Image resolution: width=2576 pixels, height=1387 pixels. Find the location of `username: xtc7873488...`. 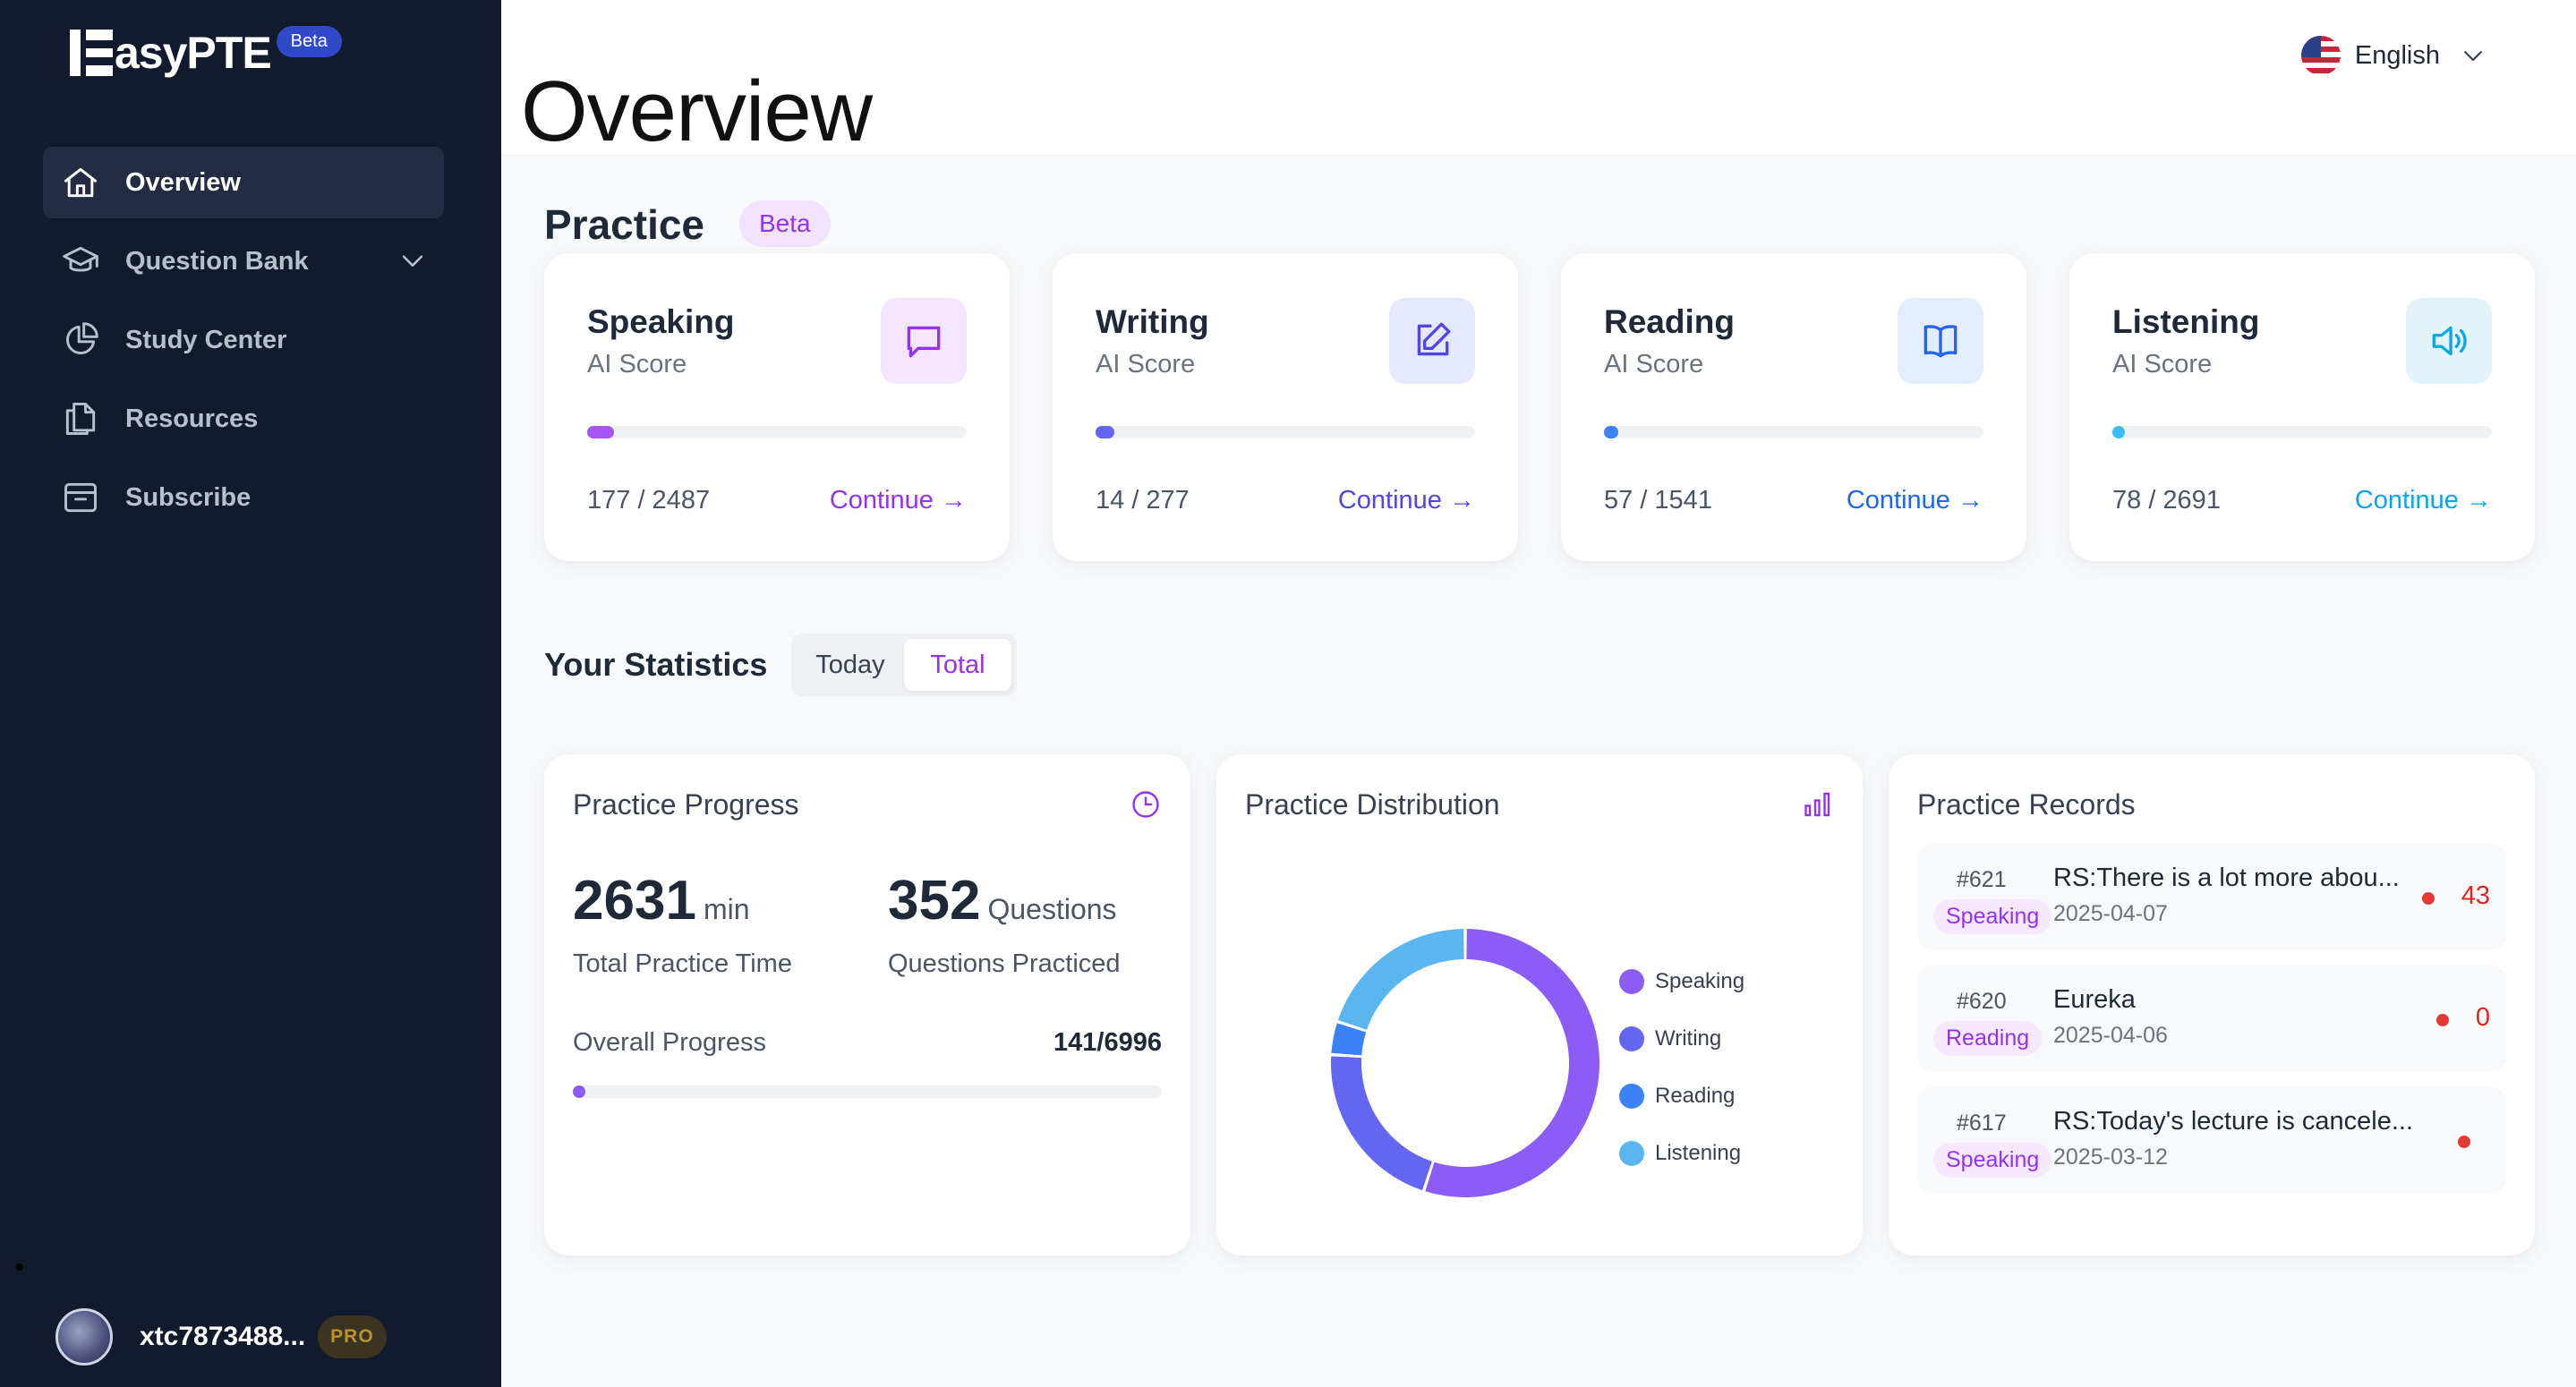

username: xtc7873488... is located at coordinates (223, 1336).